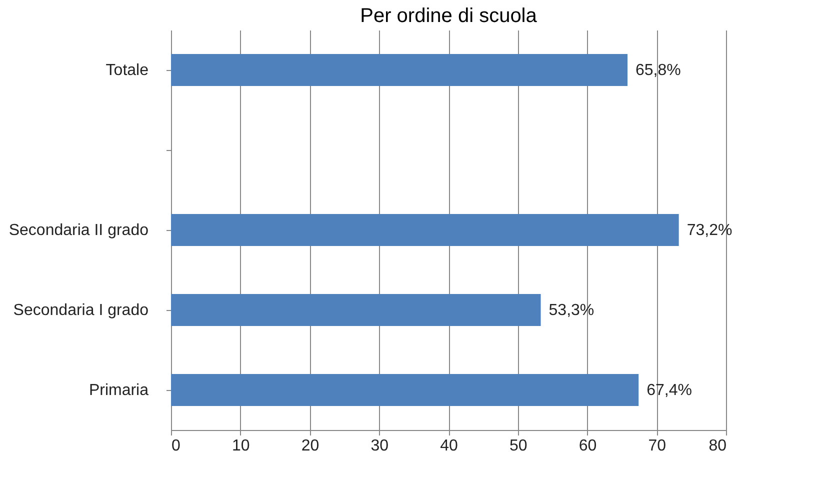 The width and height of the screenshot is (813, 499). Describe the element at coordinates (669, 390) in the screenshot. I see `data-label: 67,4%` at that location.